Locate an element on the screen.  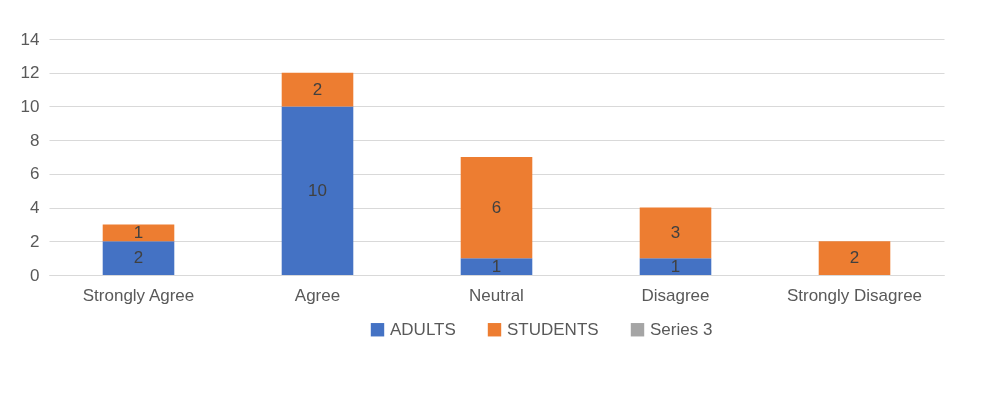
data-label: 10 is located at coordinates (317, 190).